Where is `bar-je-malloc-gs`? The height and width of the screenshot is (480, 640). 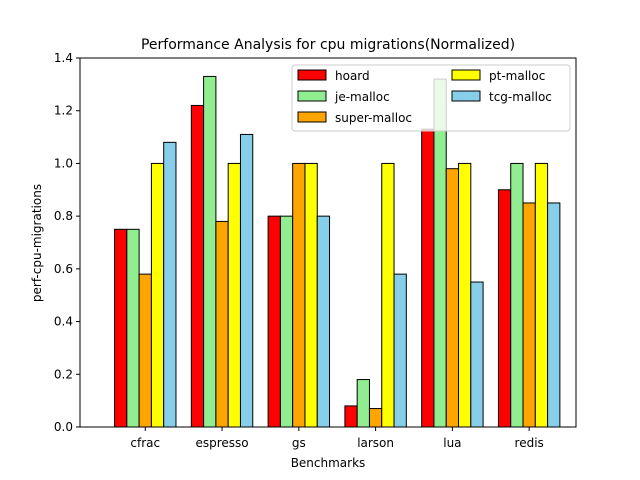 bar-je-malloc-gs is located at coordinates (286, 321).